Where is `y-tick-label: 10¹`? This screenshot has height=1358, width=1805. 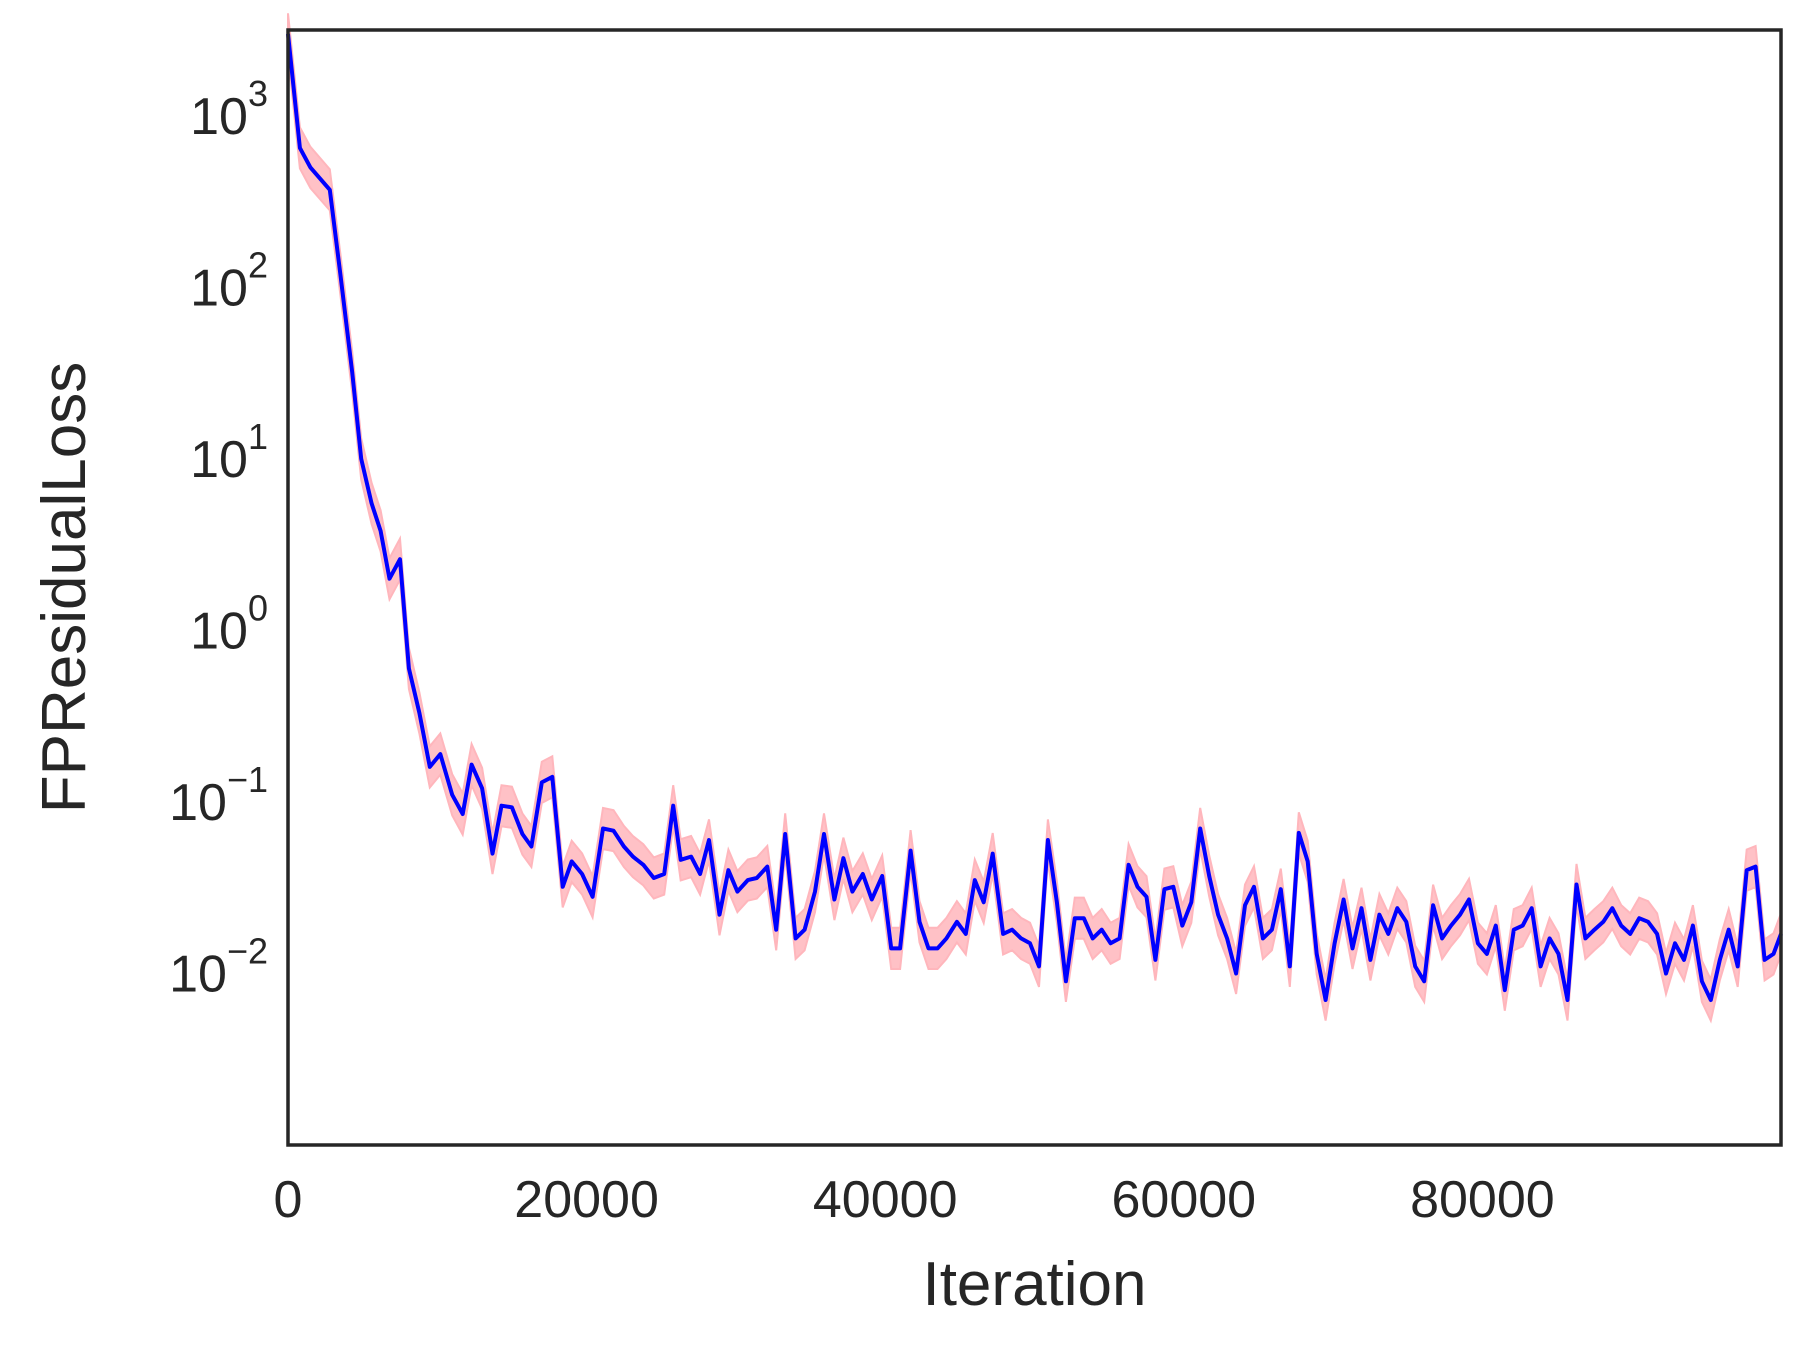 y-tick-label: 10¹ is located at coordinates (229, 452).